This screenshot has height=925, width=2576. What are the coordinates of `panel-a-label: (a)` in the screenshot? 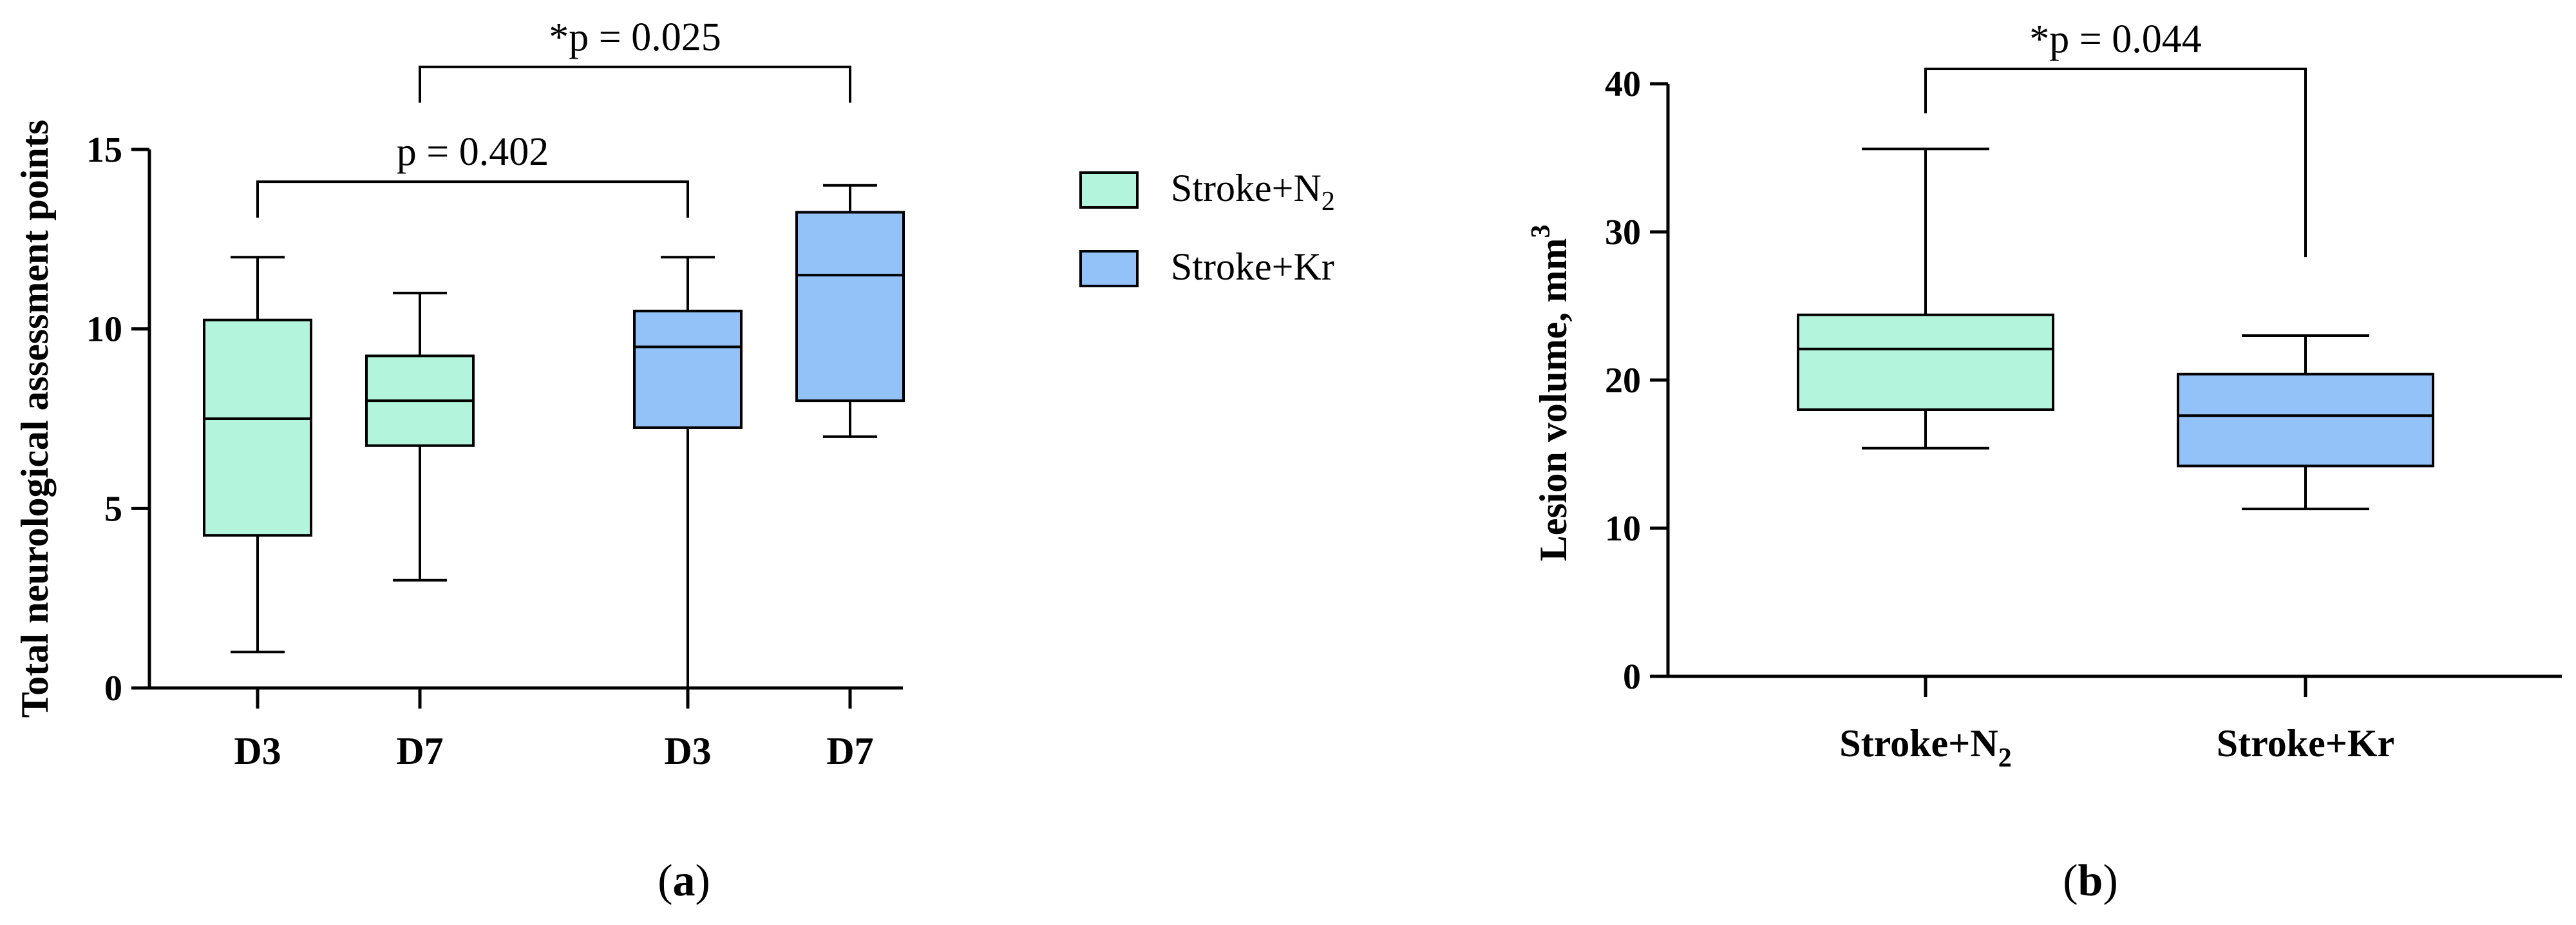 It's located at (684, 881).